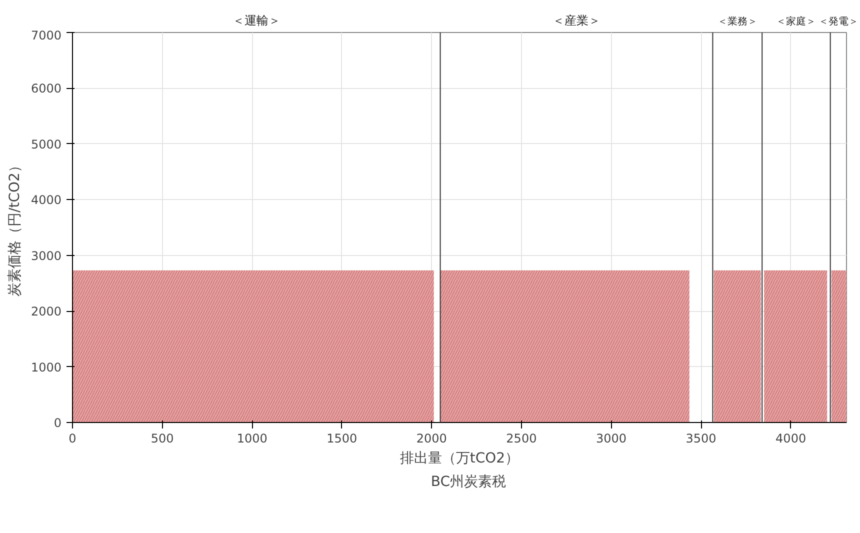  I want to click on x-tick-label: 3500, so click(701, 439).